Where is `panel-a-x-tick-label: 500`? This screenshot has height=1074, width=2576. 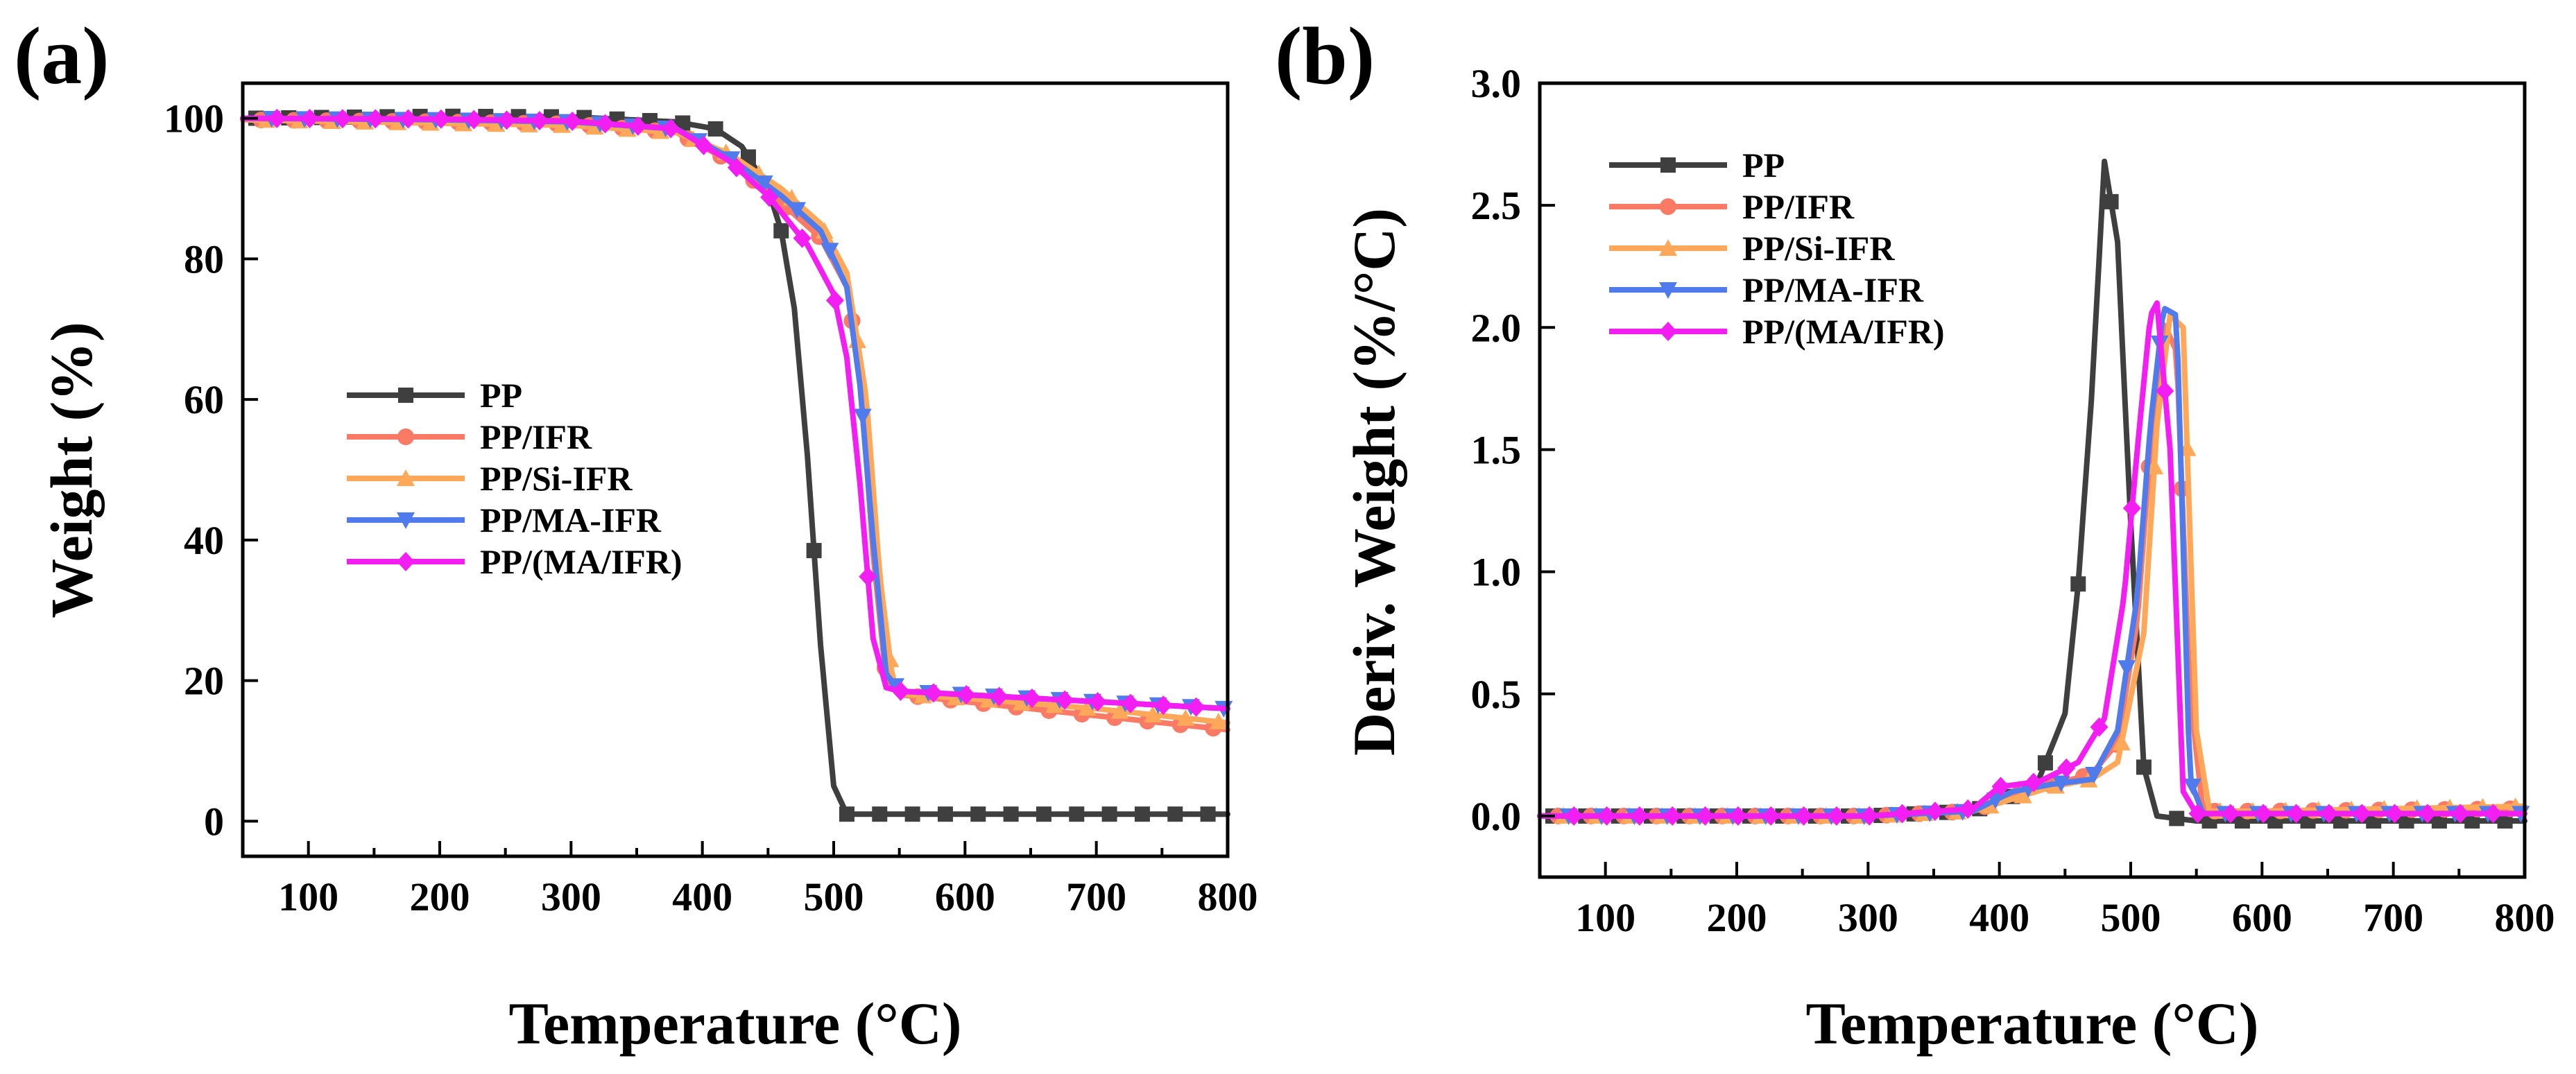 panel-a-x-tick-label: 500 is located at coordinates (834, 897).